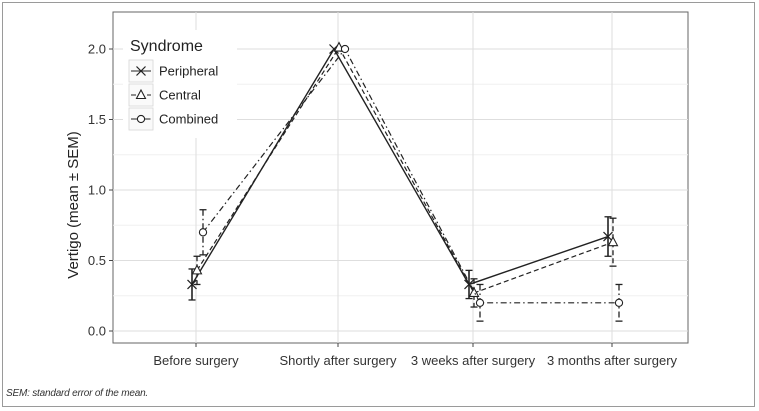 The height and width of the screenshot is (411, 759). What do you see at coordinates (97, 49) in the screenshot?
I see `y-tick-label: 2.0` at bounding box center [97, 49].